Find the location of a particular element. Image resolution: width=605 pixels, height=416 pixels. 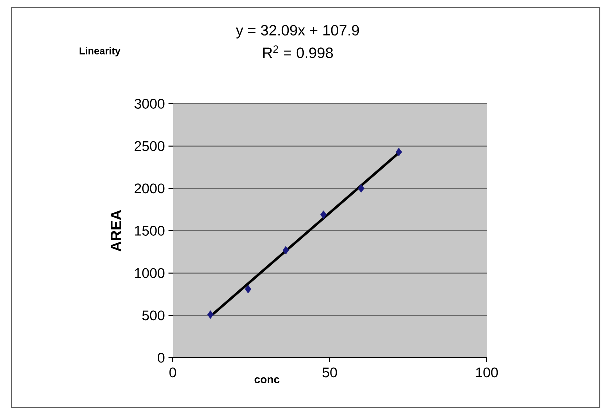

chart-title: Linearity is located at coordinates (100, 52).